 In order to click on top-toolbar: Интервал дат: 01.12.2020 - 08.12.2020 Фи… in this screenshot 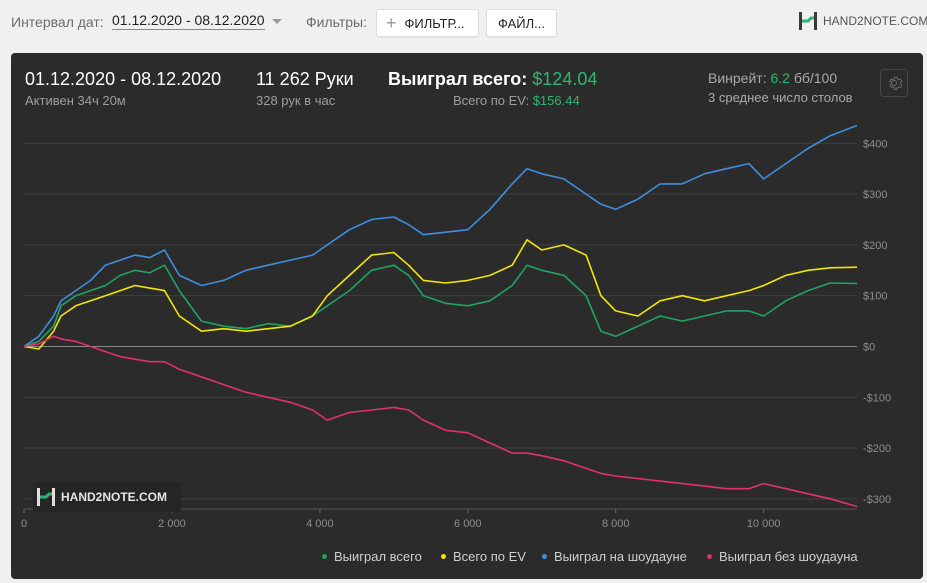, I will do `click(463, 24)`.